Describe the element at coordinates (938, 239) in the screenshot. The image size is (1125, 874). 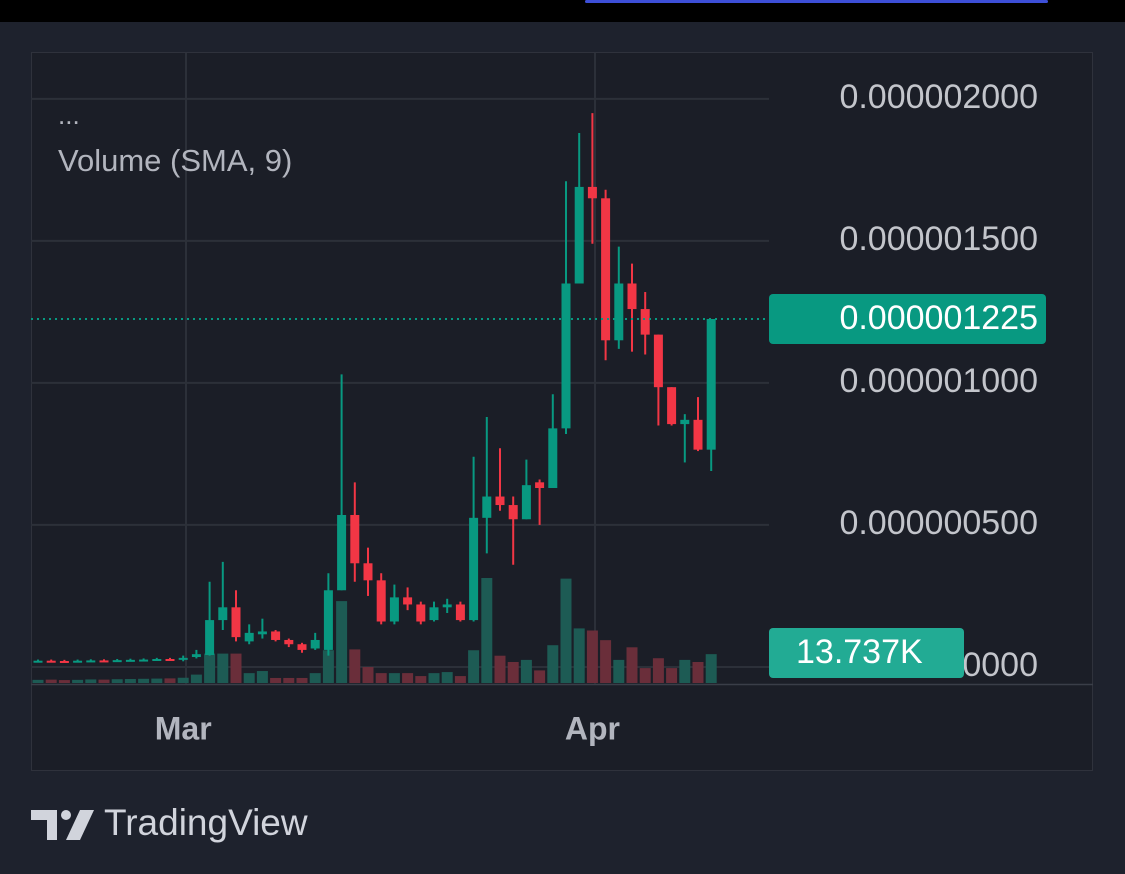
I see `y-tick-label: 0.000001500` at that location.